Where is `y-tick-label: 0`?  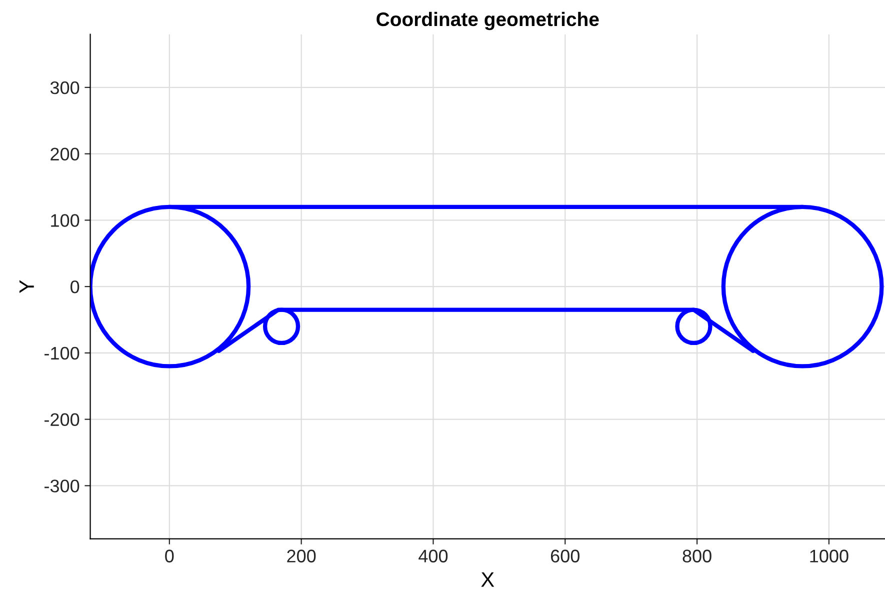 y-tick-label: 0 is located at coordinates (75, 287).